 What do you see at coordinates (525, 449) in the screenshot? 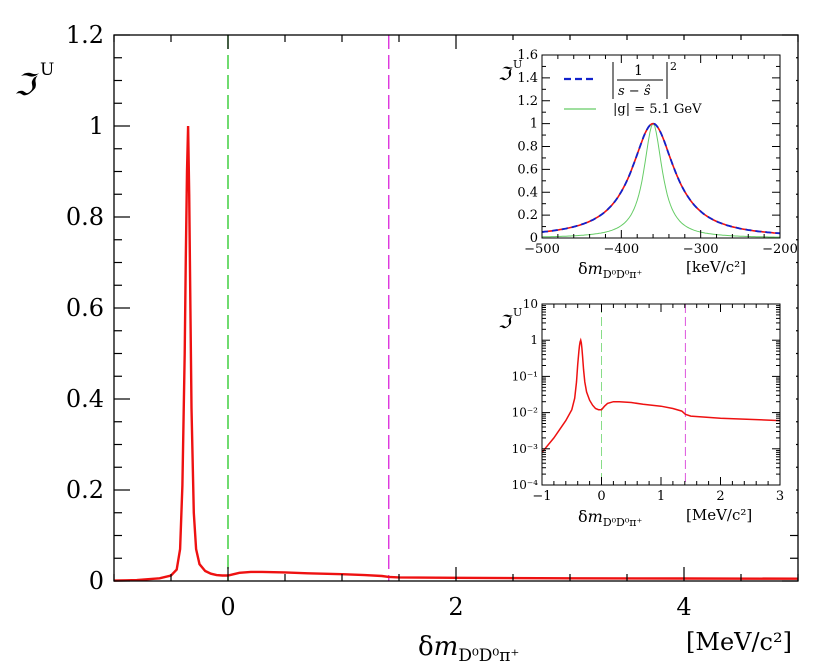
I see `inset-bottom-y-tick-label: 10⁻³` at bounding box center [525, 449].